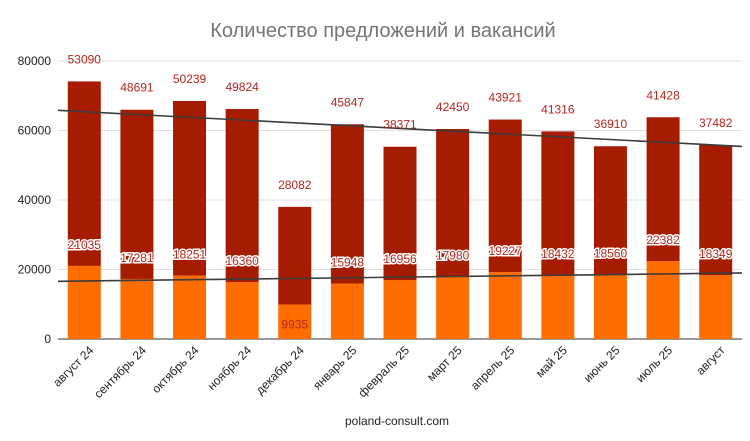 The image size is (750, 441). I want to click on data-label-series-1: 15948, so click(348, 263).